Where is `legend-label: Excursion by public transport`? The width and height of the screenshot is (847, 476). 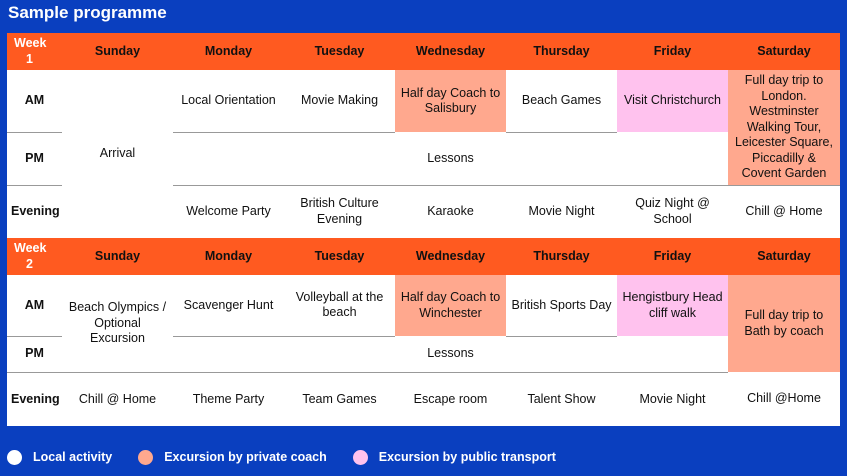
legend-label: Excursion by public transport is located at coordinates (467, 457).